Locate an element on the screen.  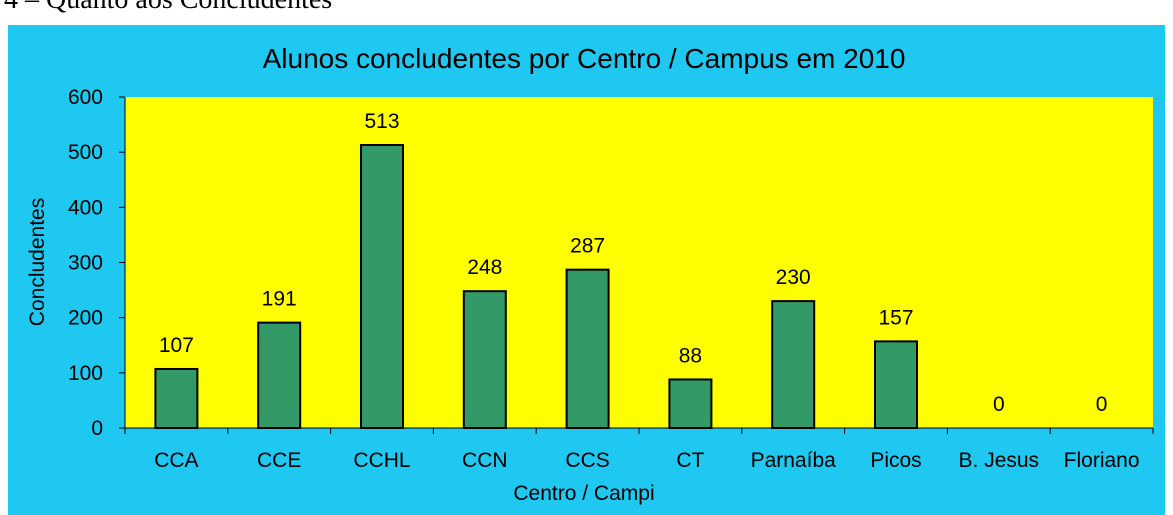
value-label: 230 is located at coordinates (793, 277).